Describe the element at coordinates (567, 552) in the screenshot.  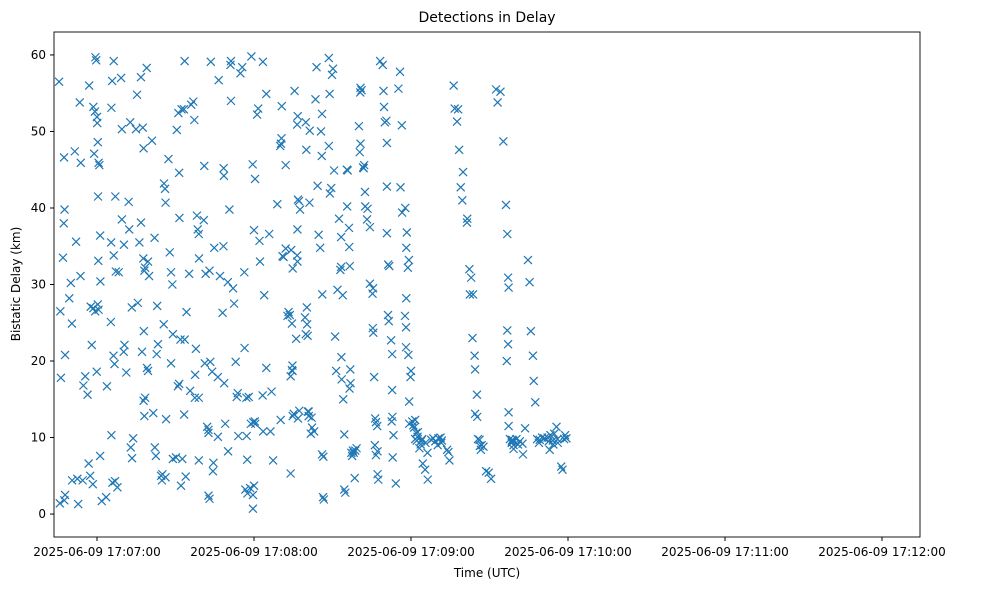
I see `x-tick-label: 2025-06-09 17:10:00` at that location.